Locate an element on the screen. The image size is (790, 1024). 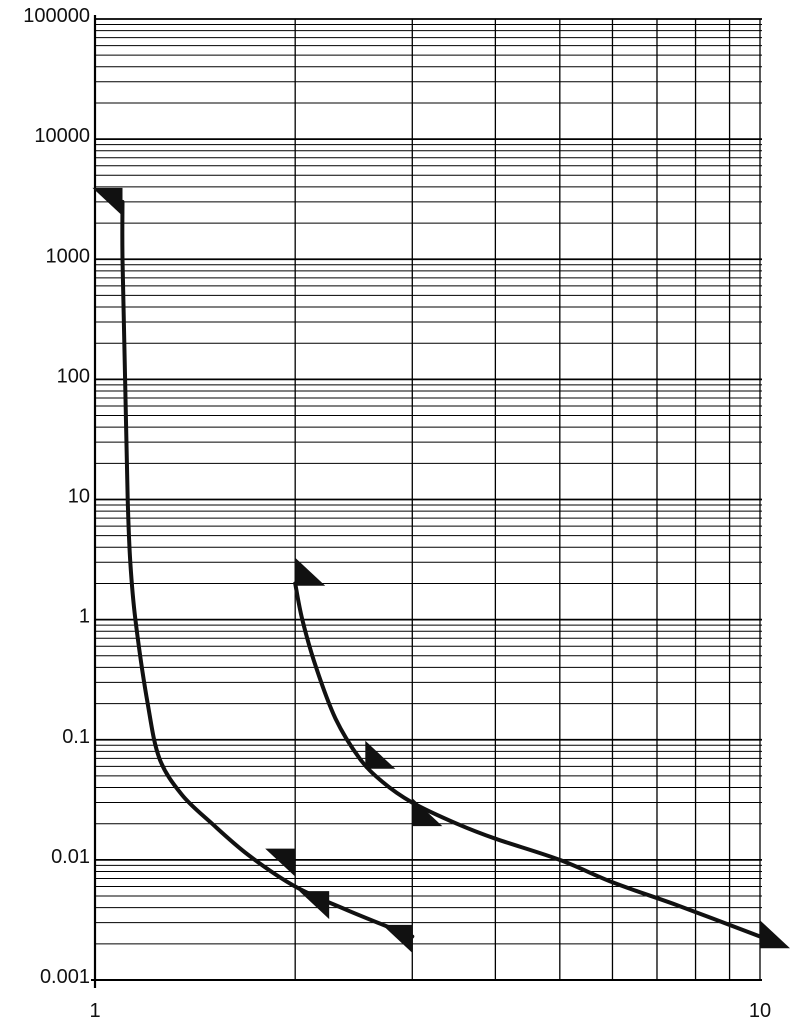
y-tick-label: 1000 is located at coordinates (68, 256).